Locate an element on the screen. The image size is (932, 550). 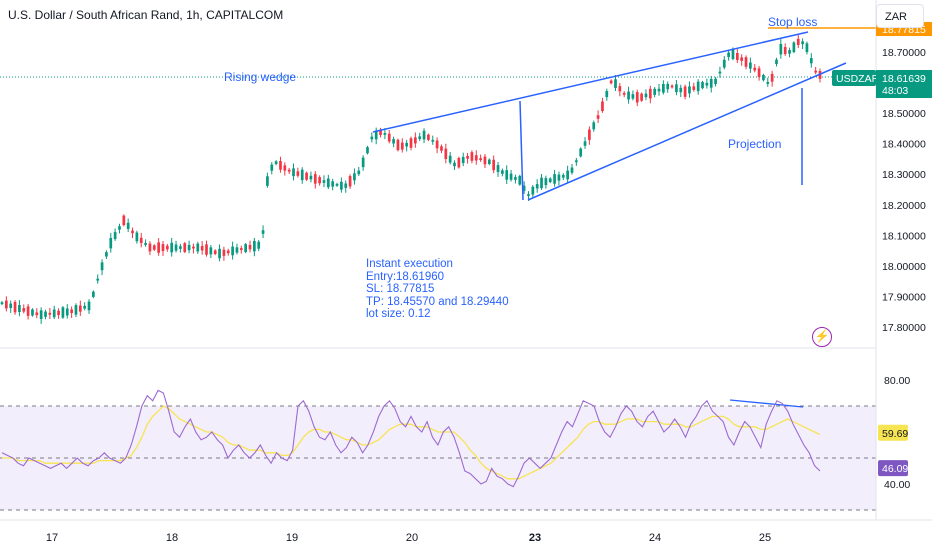
projection-label: Projection is located at coordinates (755, 144).